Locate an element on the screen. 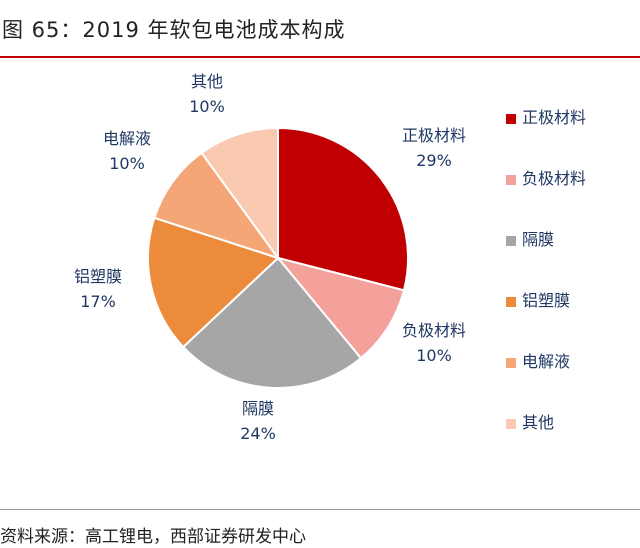 This screenshot has width=640, height=548. legend-label: 负极材料 is located at coordinates (554, 178).